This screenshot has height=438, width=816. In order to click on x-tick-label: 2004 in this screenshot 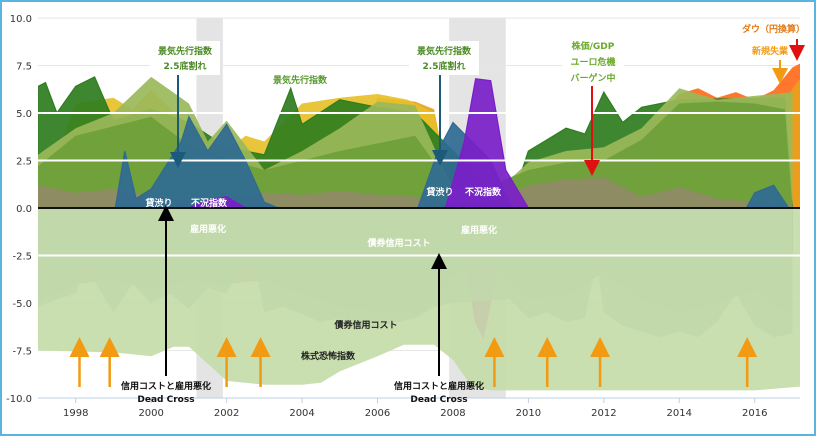, I will do `click(301, 413)`.